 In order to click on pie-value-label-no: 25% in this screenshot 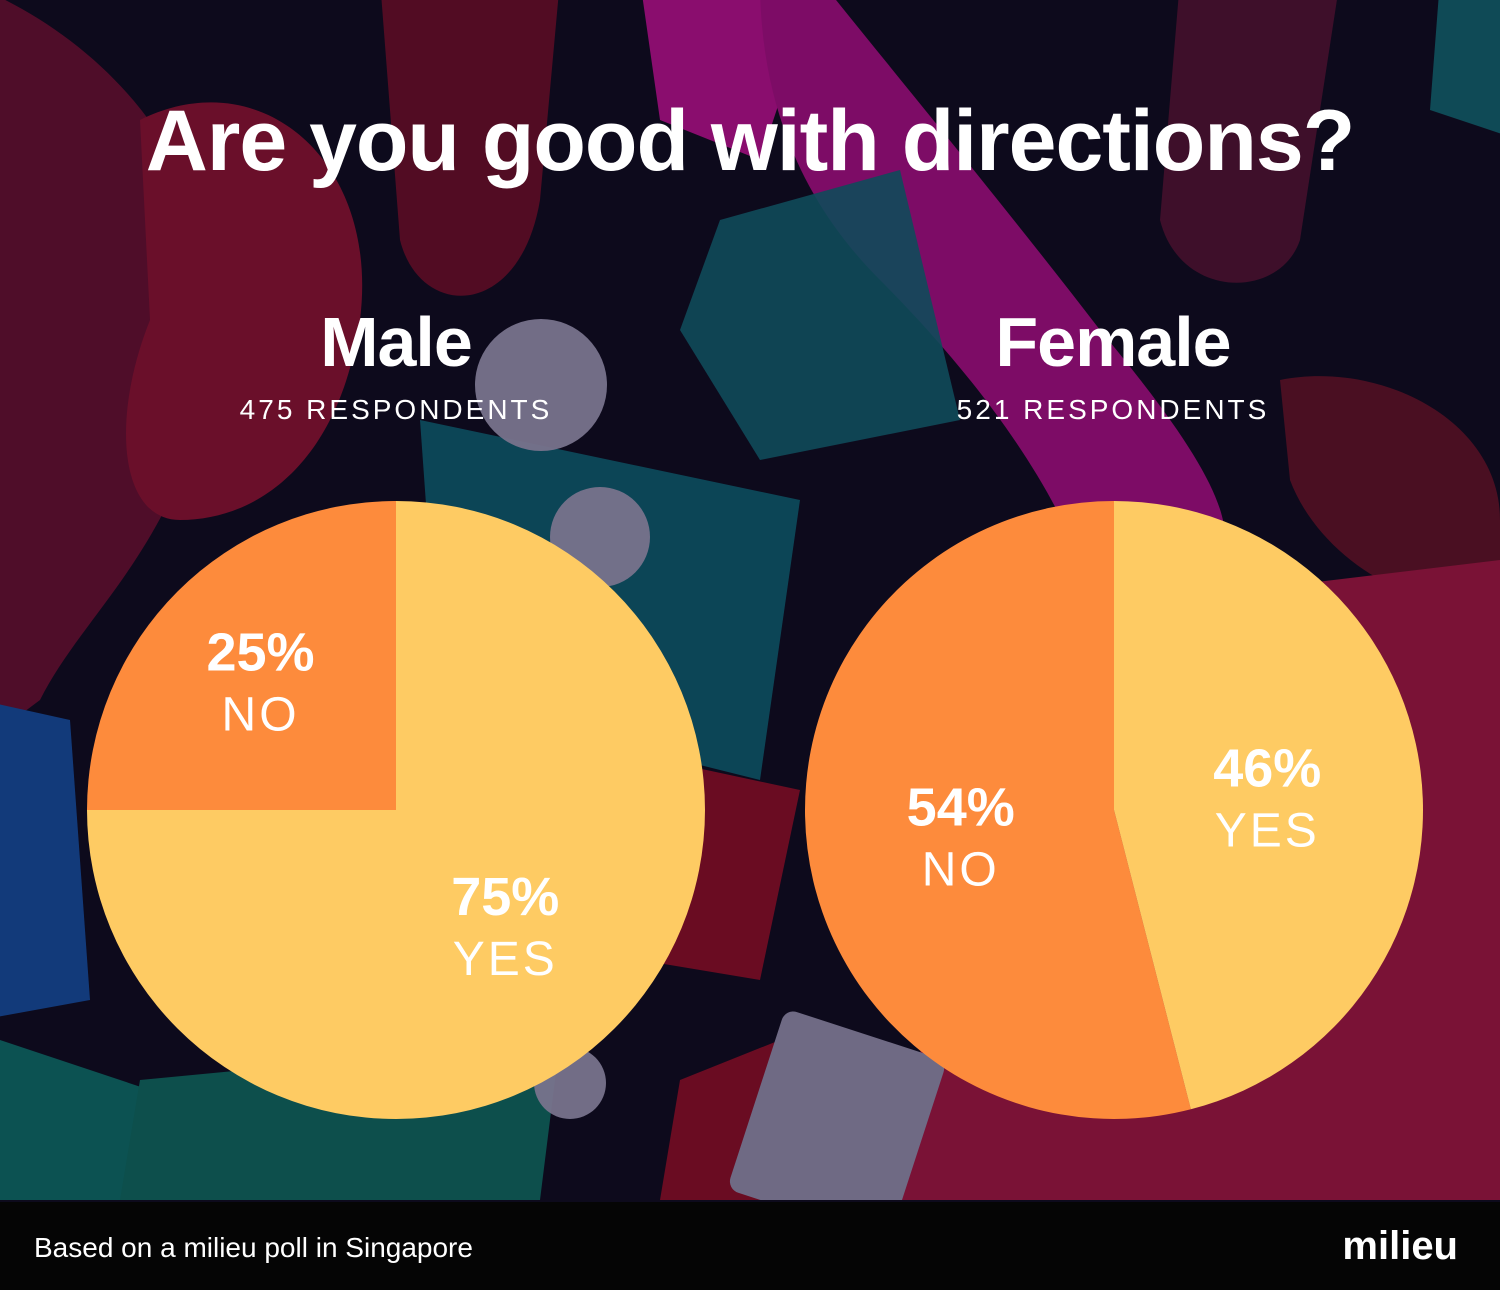, I will do `click(260, 653)`.